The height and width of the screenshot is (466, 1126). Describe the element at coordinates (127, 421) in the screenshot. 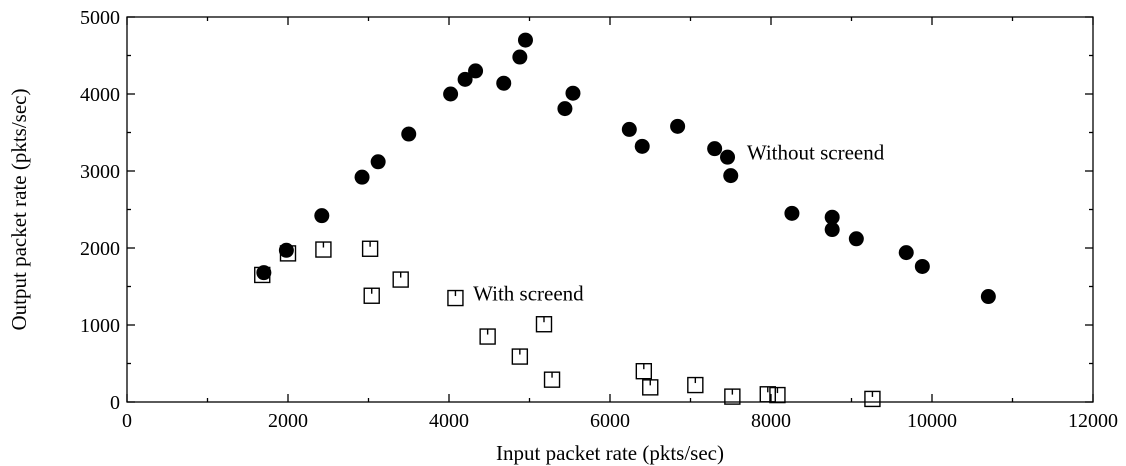

I see `x-tick-label: 0` at that location.